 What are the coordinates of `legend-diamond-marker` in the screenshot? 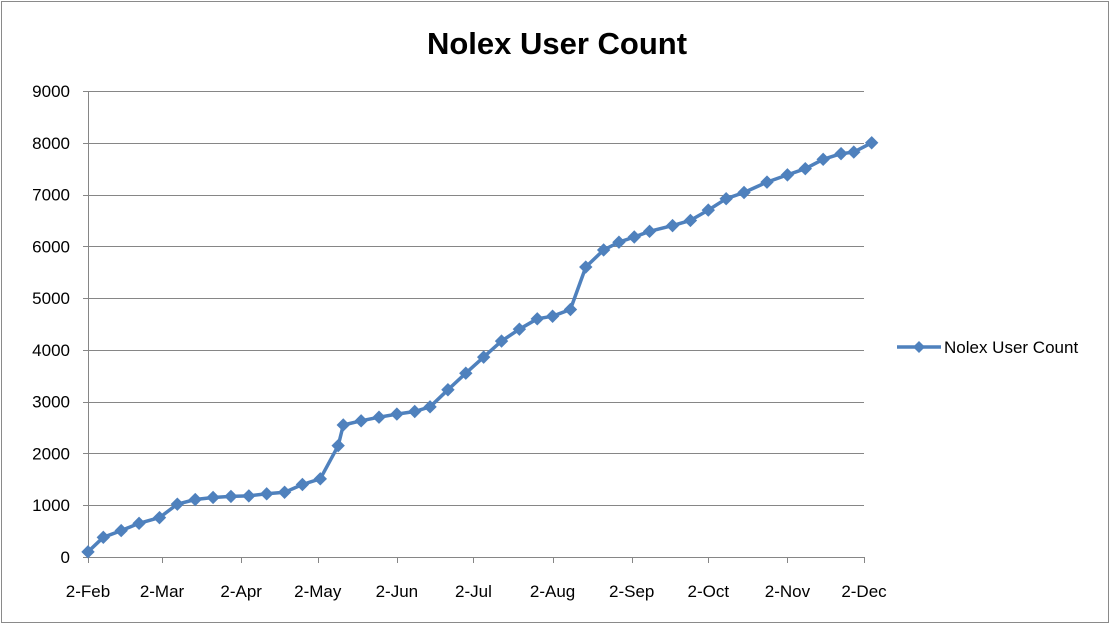 It's located at (919, 347).